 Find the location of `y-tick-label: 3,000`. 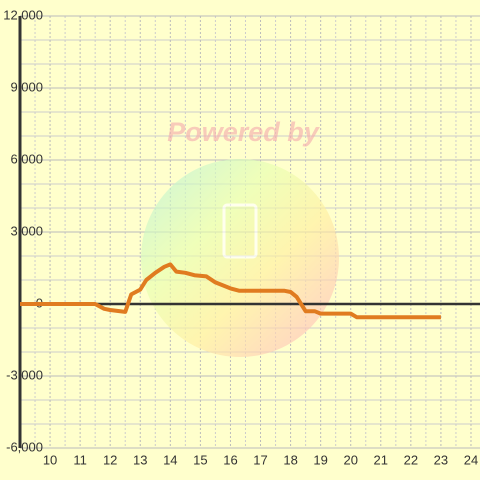

y-tick-label: 3,000 is located at coordinates (26, 230).